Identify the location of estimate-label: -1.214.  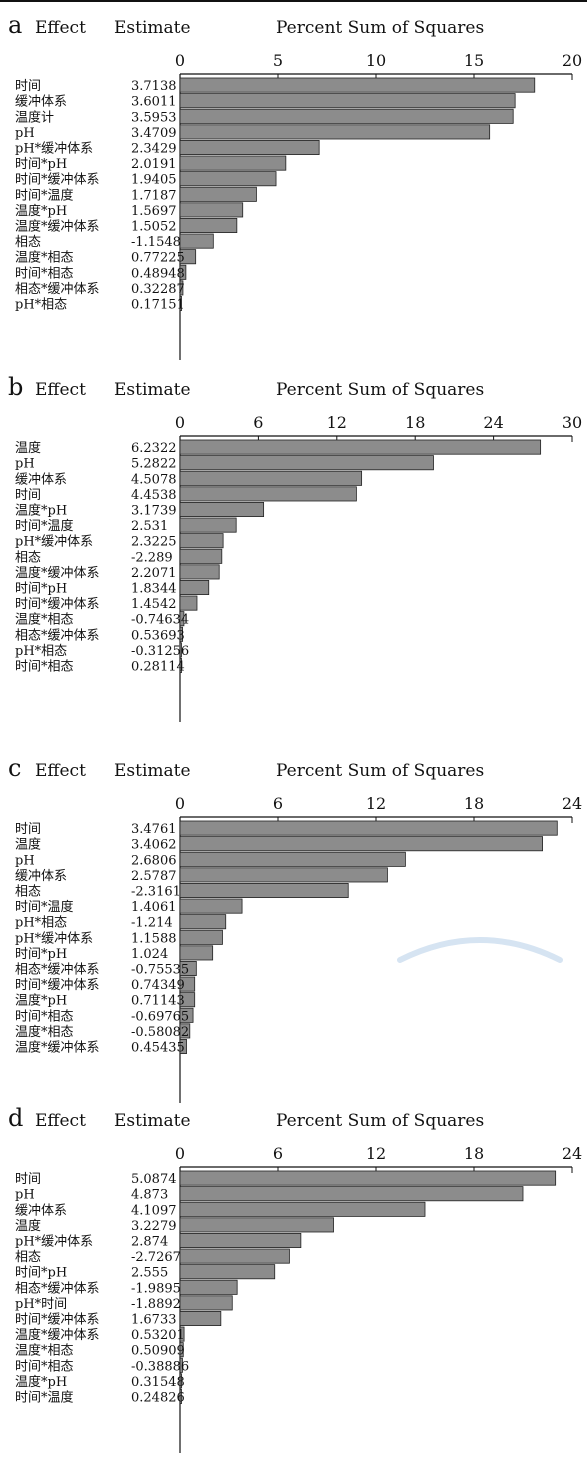
(152, 923).